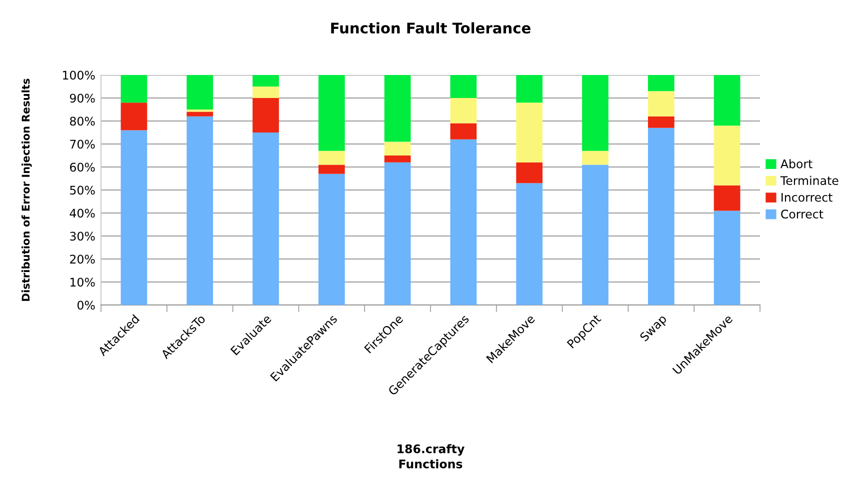  What do you see at coordinates (27, 189) in the screenshot?
I see `y-axis-title: Distribution of Error Injection Results` at bounding box center [27, 189].